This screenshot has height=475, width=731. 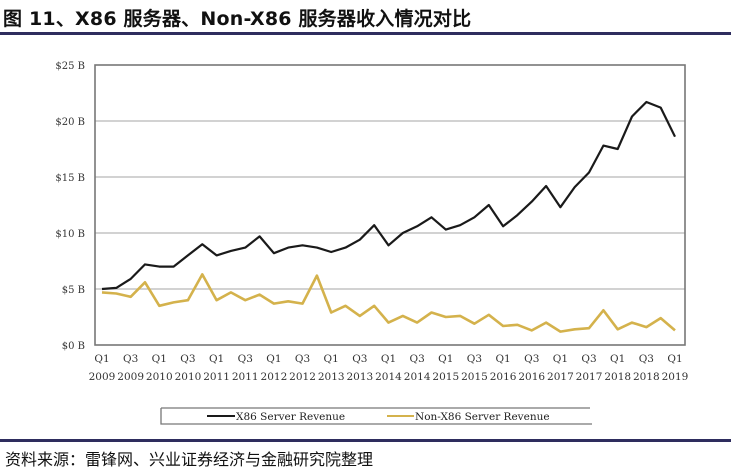 I want to click on figure-title: 图 11、X86 服务器、Non-X86 服务器收入情况对比, so click(x=237, y=19).